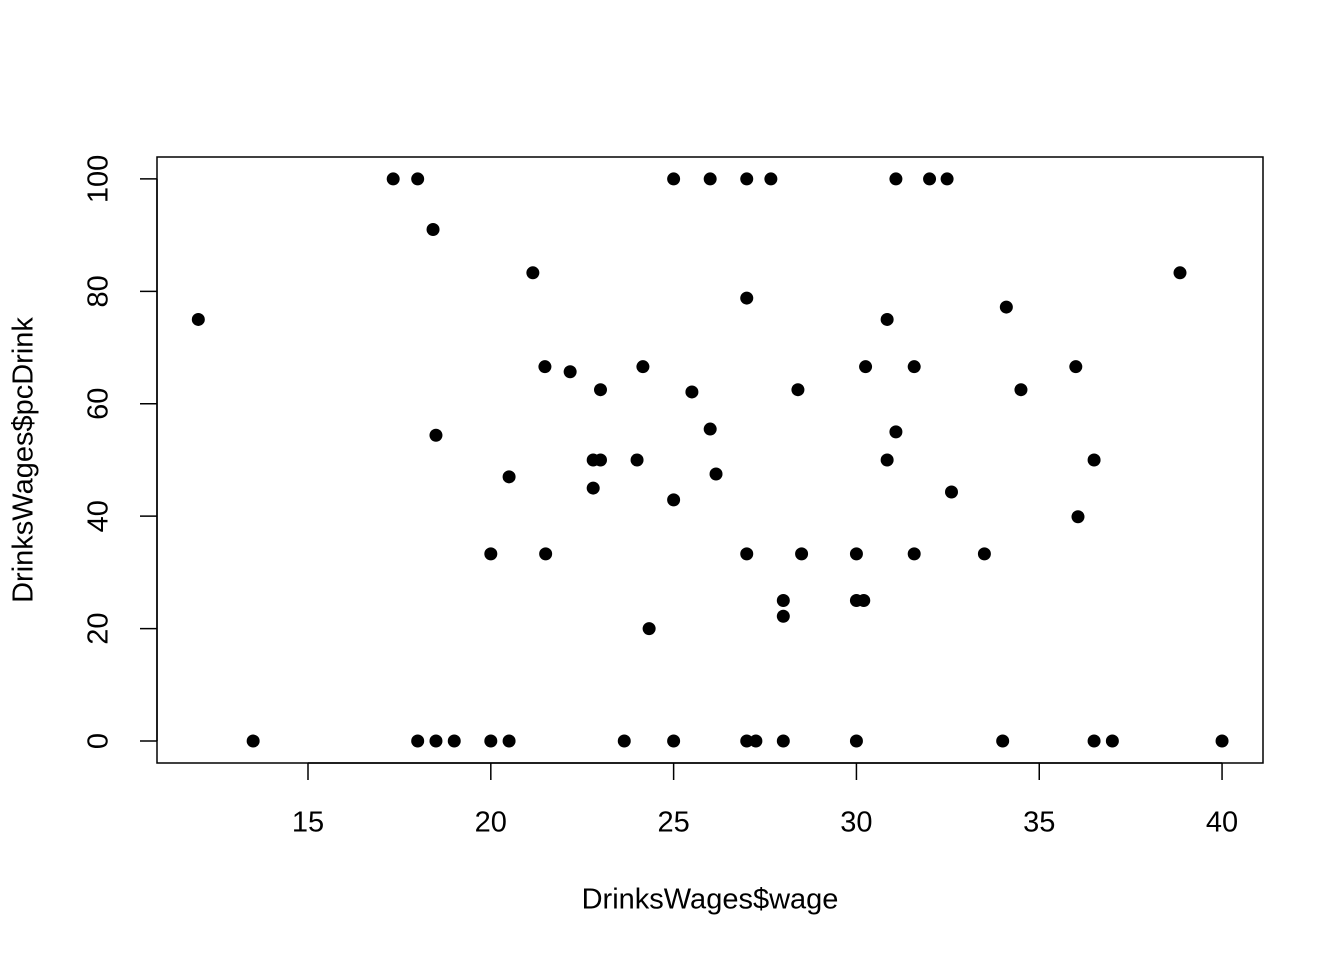 Image resolution: width=1344 pixels, height=965 pixels. Describe the element at coordinates (99, 741) in the screenshot. I see `y-tick-label: 0` at that location.